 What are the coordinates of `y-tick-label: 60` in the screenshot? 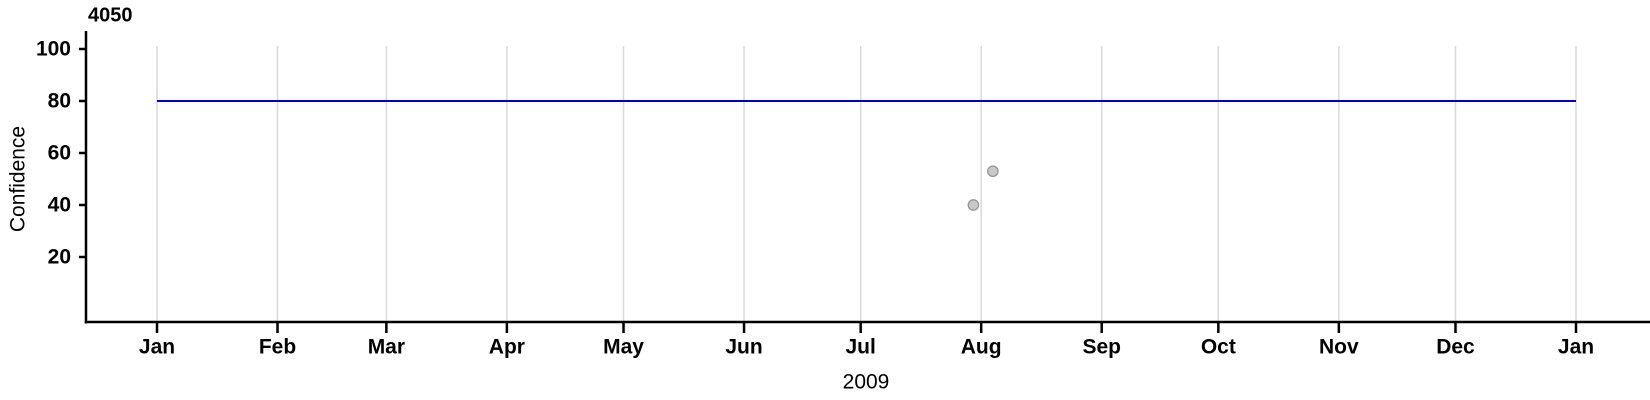 It's located at (59, 153).